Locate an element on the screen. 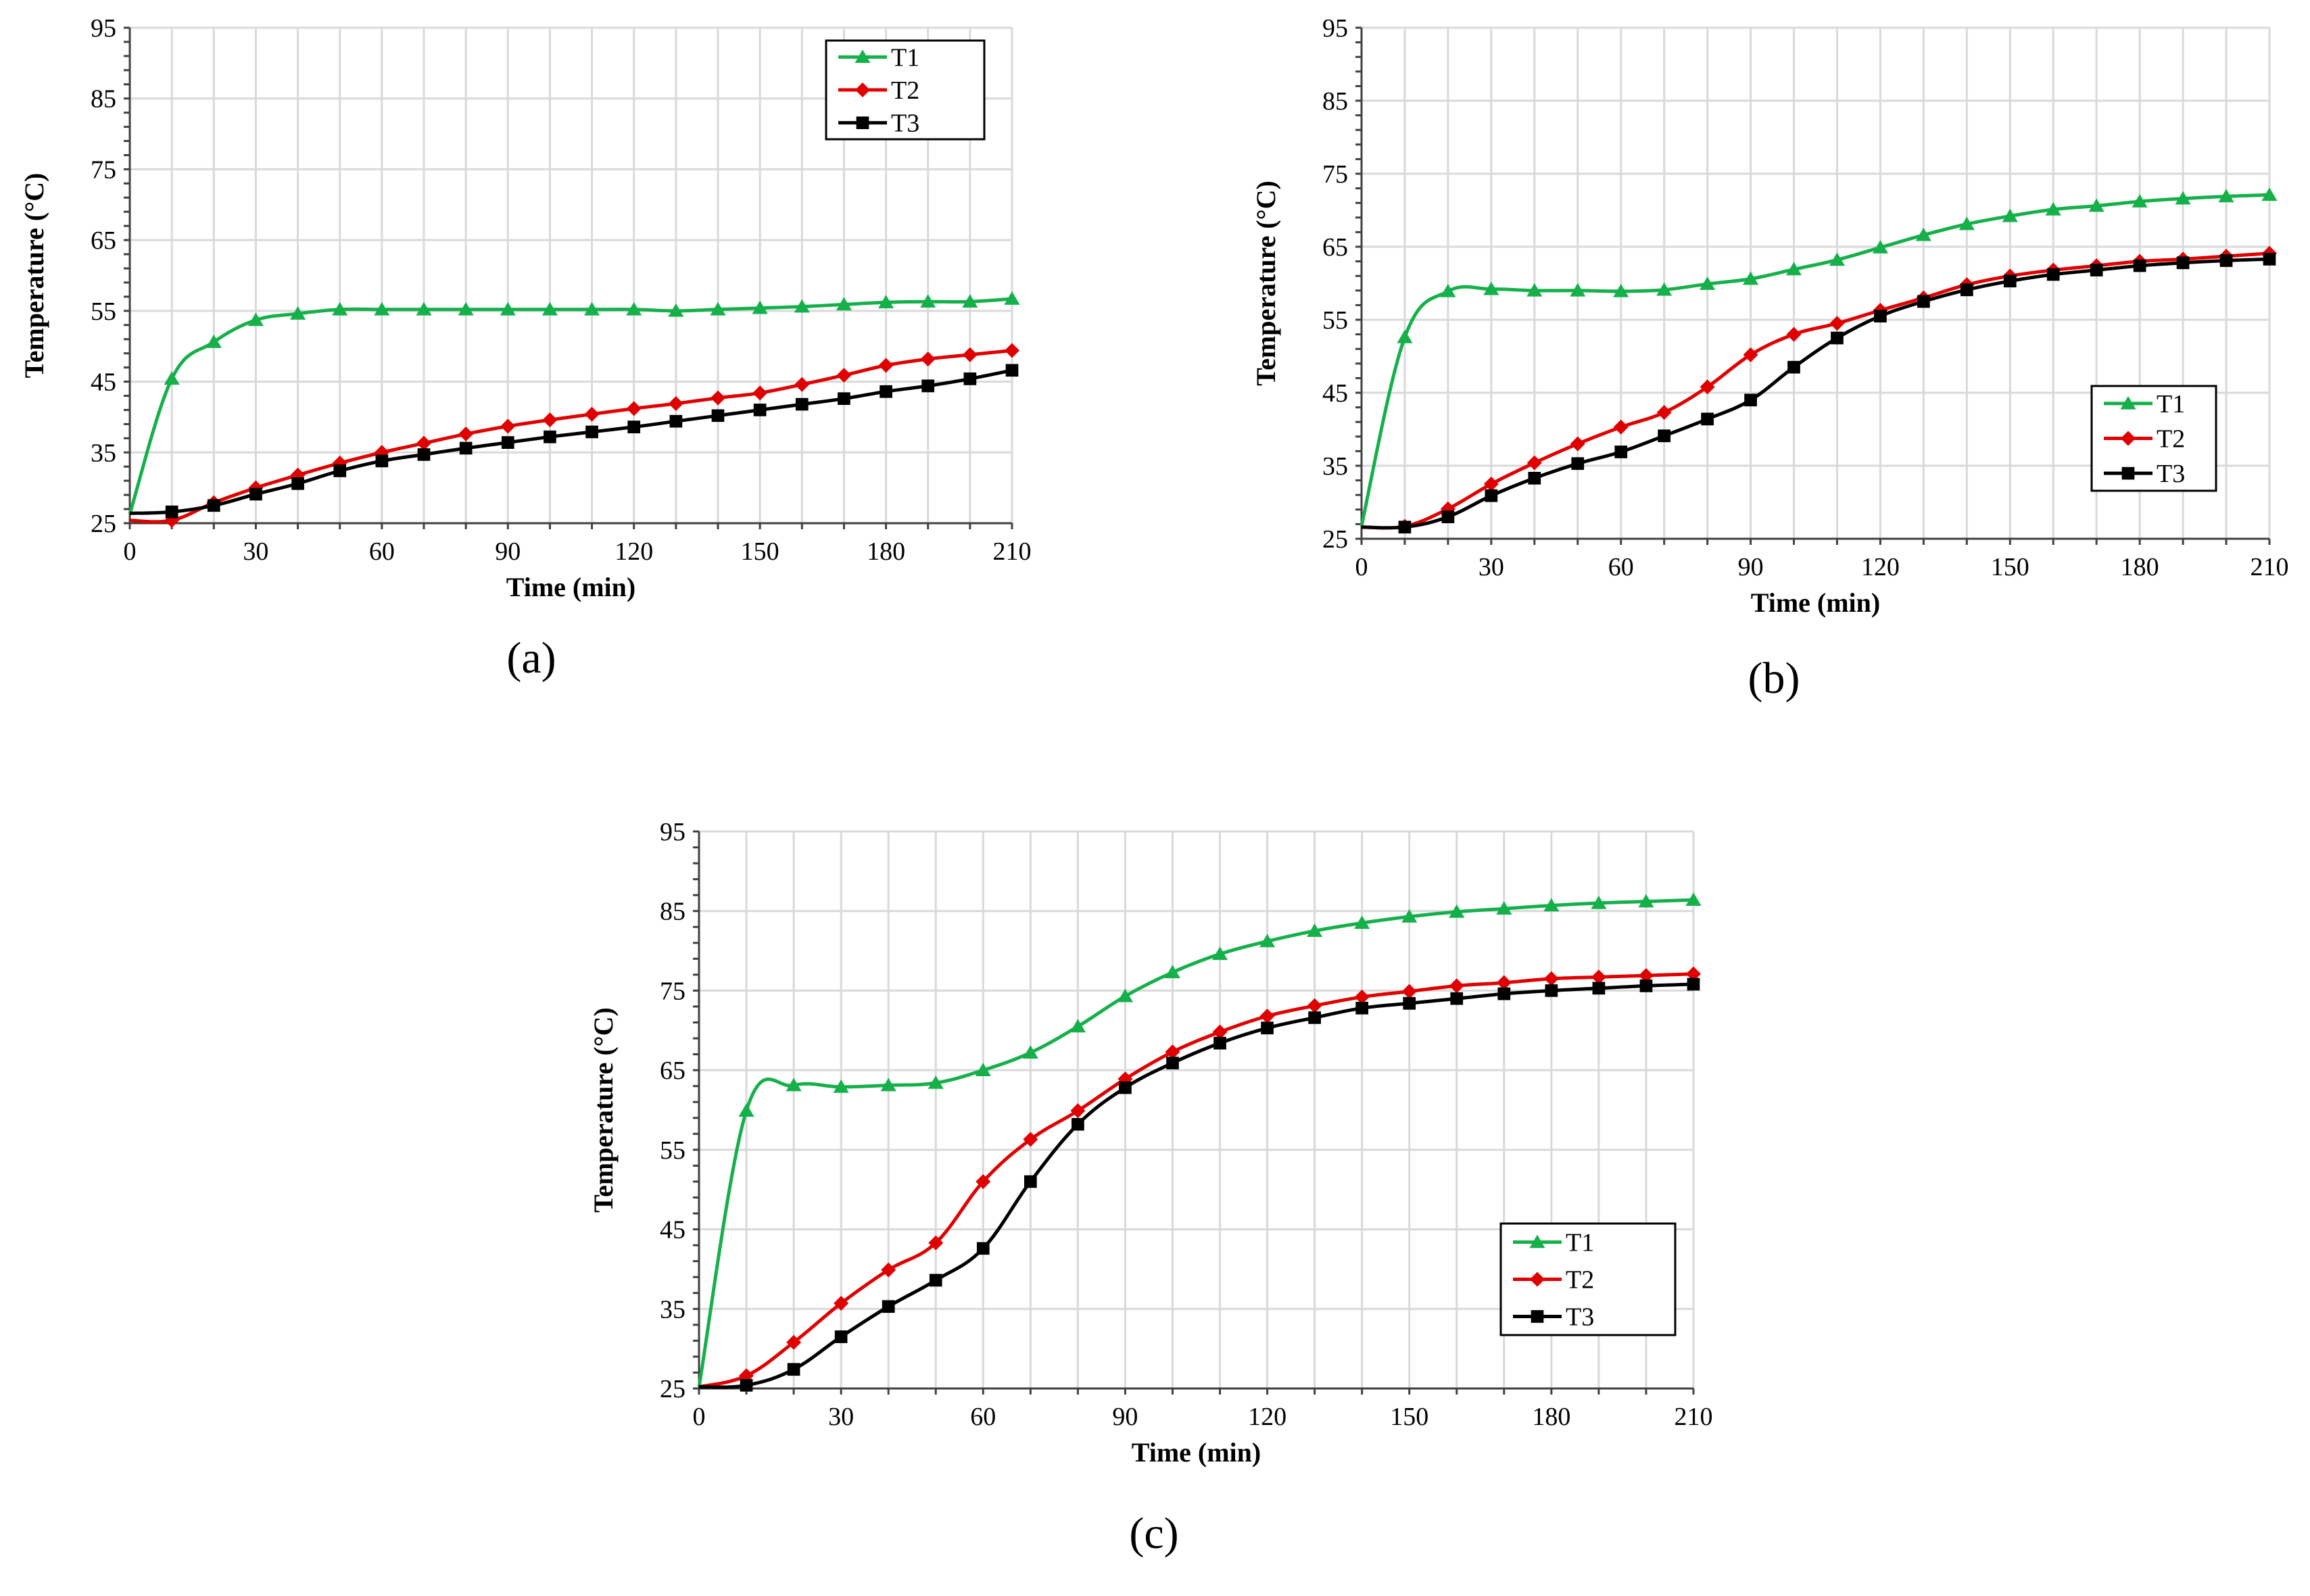 The image size is (2310, 1596). legend-marker-t3 is located at coordinates (862, 123).